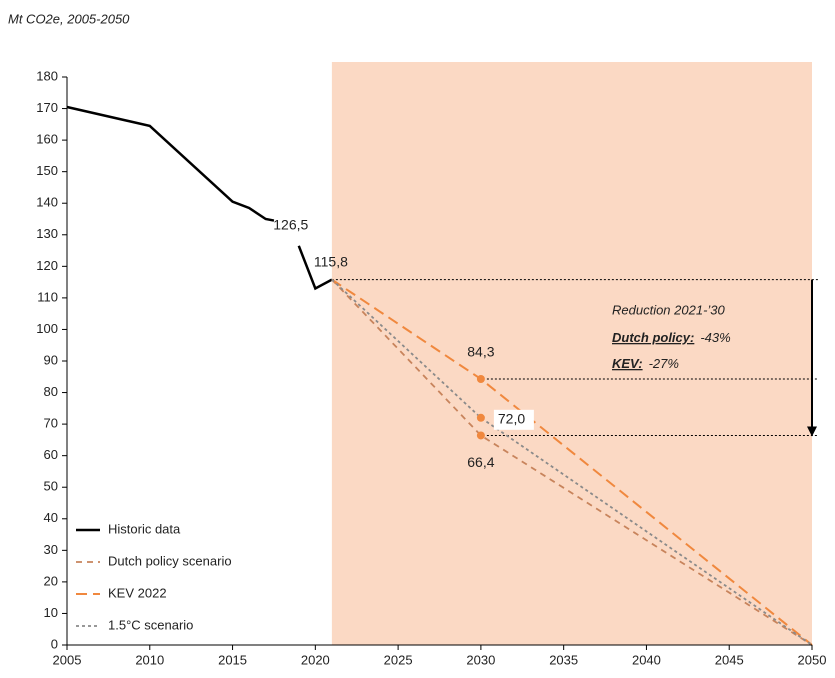  Describe the element at coordinates (54, 643) in the screenshot. I see `y-tick-label: 0` at that location.